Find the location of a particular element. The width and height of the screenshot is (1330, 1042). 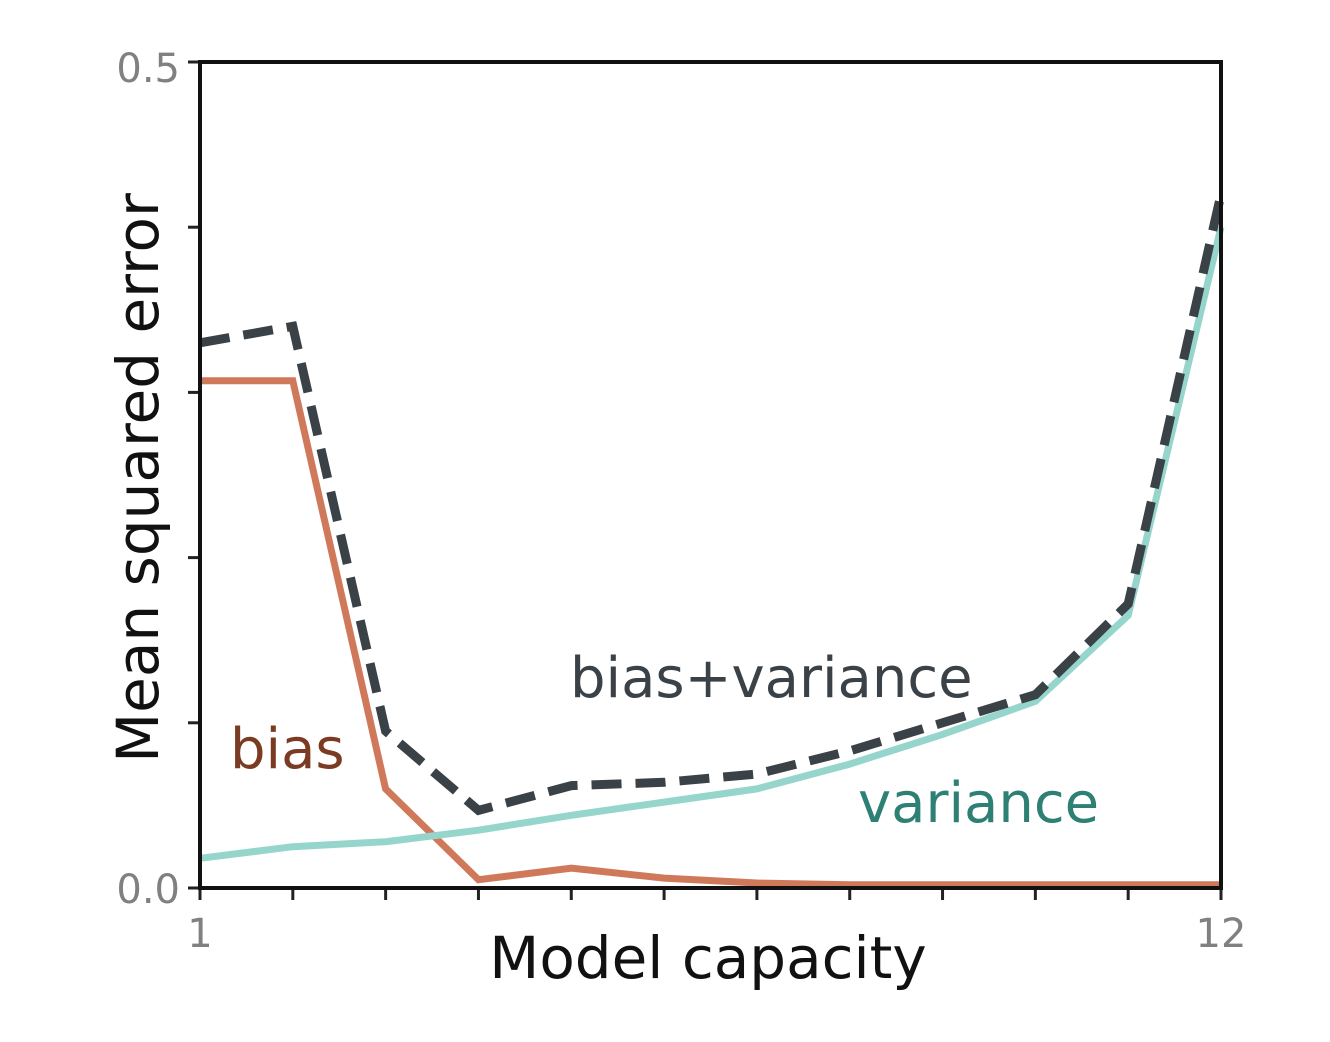

x-axis-label: Model capacity is located at coordinates (707, 958).